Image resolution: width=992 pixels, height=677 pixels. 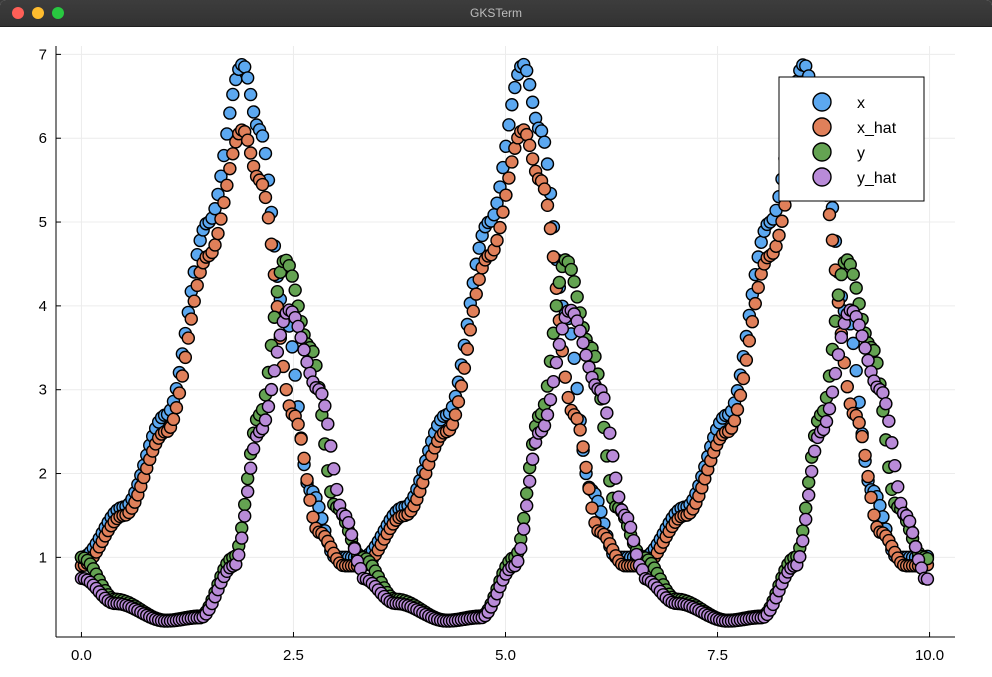 I want to click on y-tick-label: 6, so click(x=43, y=138).